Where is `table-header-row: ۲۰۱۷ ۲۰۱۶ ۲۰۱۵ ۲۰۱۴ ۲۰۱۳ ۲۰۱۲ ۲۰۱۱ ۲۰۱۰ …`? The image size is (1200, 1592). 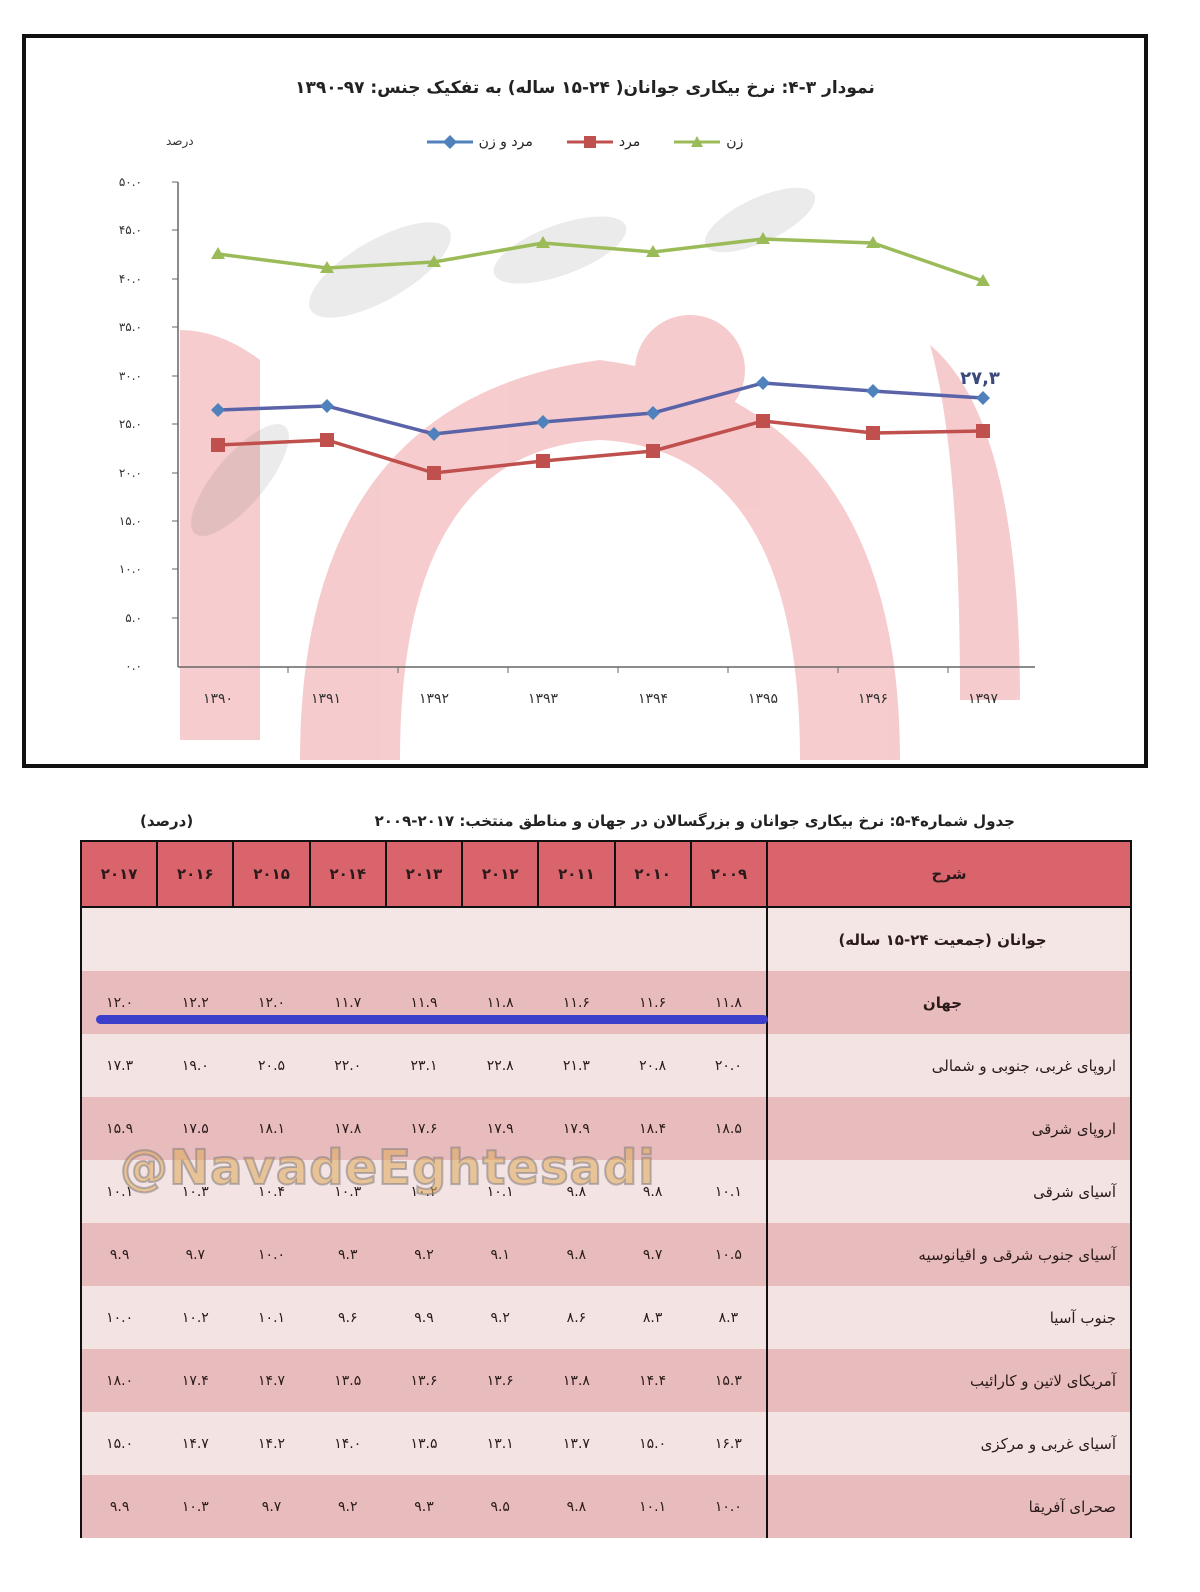 table-header-row: ۲۰۱۷ ۲۰۱۶ ۲۰۱۵ ۲۰۱۴ ۲۰۱۳ ۲۰۱۲ ۲۰۱۱ ۲۰۱۰ … is located at coordinates (605, 874).